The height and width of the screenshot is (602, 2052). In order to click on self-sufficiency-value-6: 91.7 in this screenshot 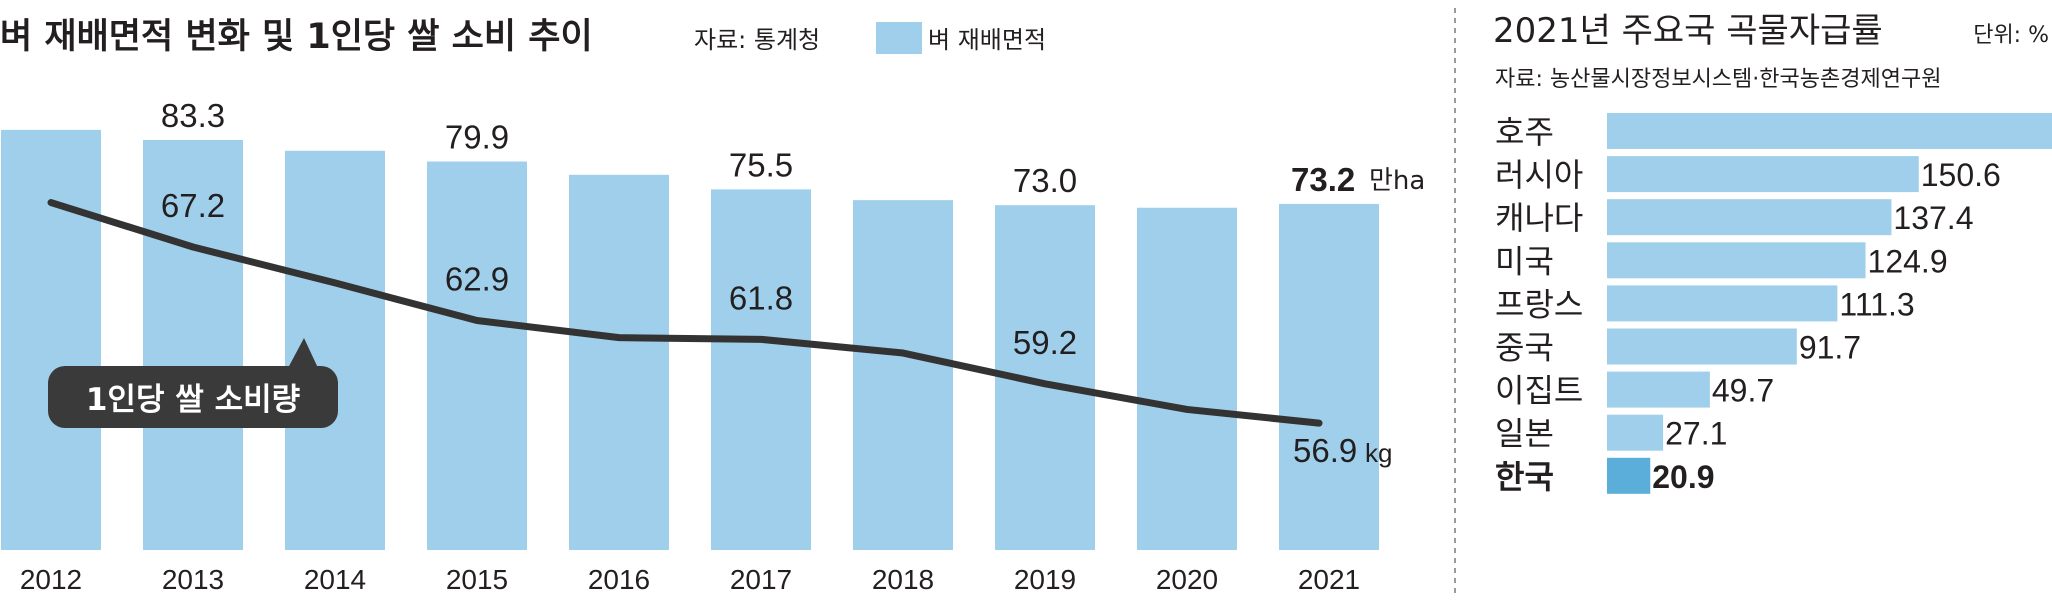, I will do `click(1830, 348)`.